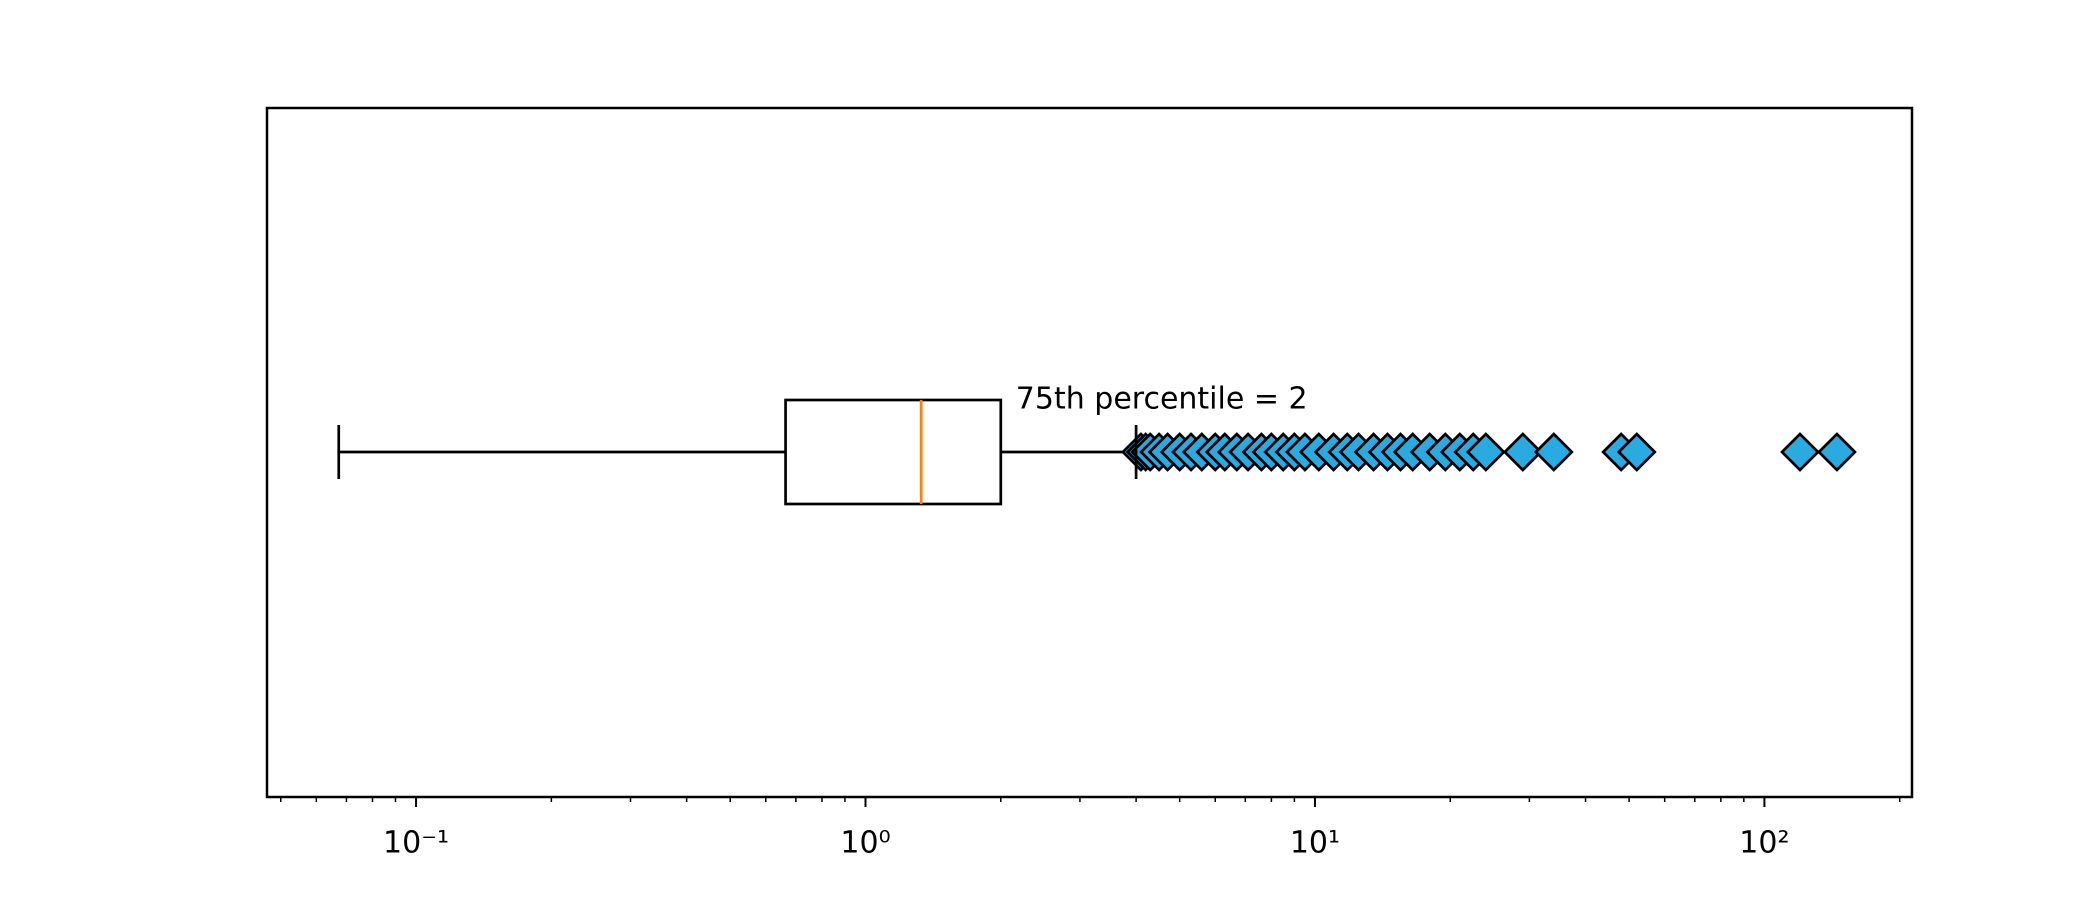 This screenshot has width=2100, height=900. Describe the element at coordinates (1315, 843) in the screenshot. I see `x-tick-label: 10¹` at that location.